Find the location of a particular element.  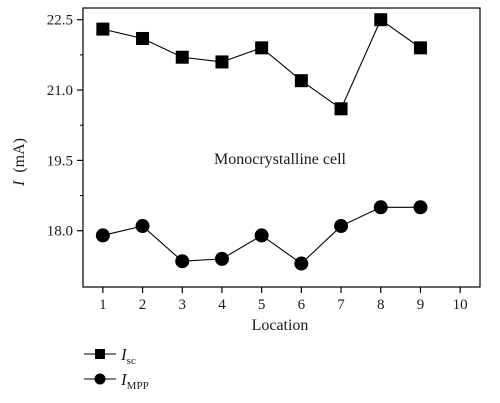

x-axis-title: Location is located at coordinates (280, 325).